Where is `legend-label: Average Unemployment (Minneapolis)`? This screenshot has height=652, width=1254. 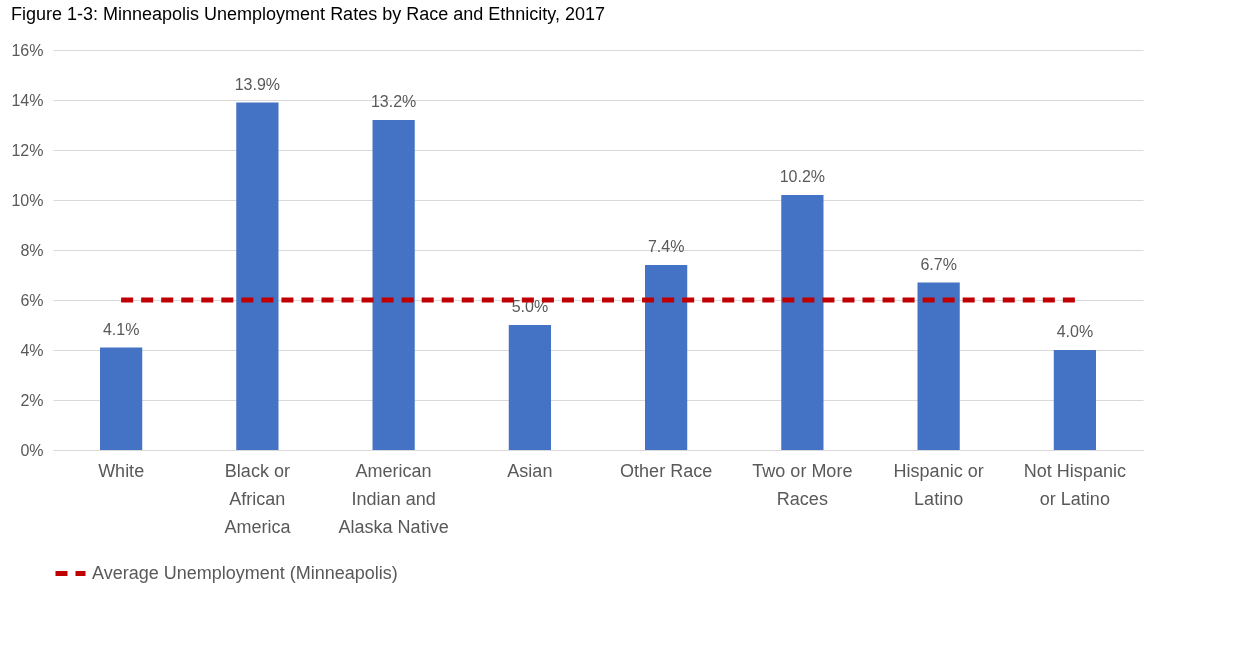 legend-label: Average Unemployment (Minneapolis) is located at coordinates (245, 572).